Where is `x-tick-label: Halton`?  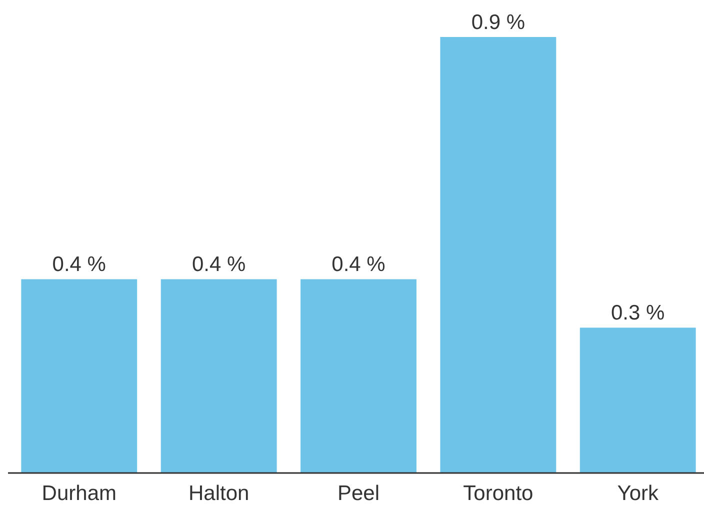
x-tick-label: Halton is located at coordinates (219, 493).